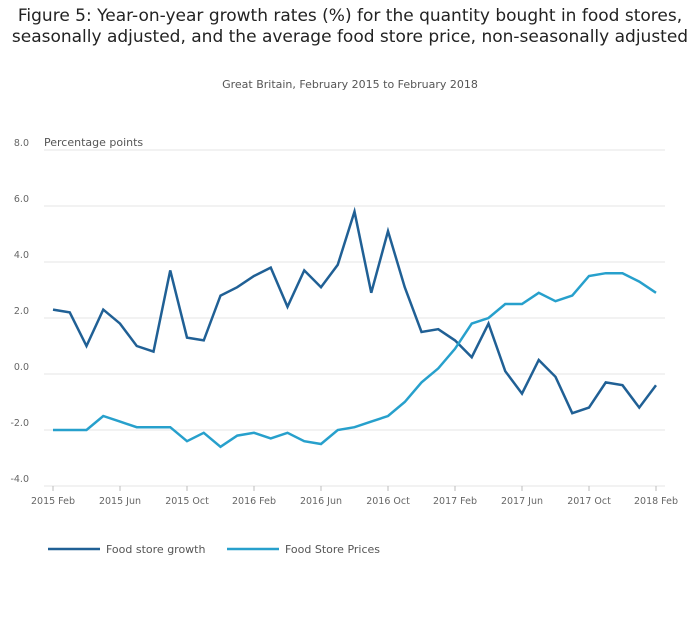 The width and height of the screenshot is (700, 635). Describe the element at coordinates (19, 479) in the screenshot. I see `y-tick-label: -4.0` at that location.